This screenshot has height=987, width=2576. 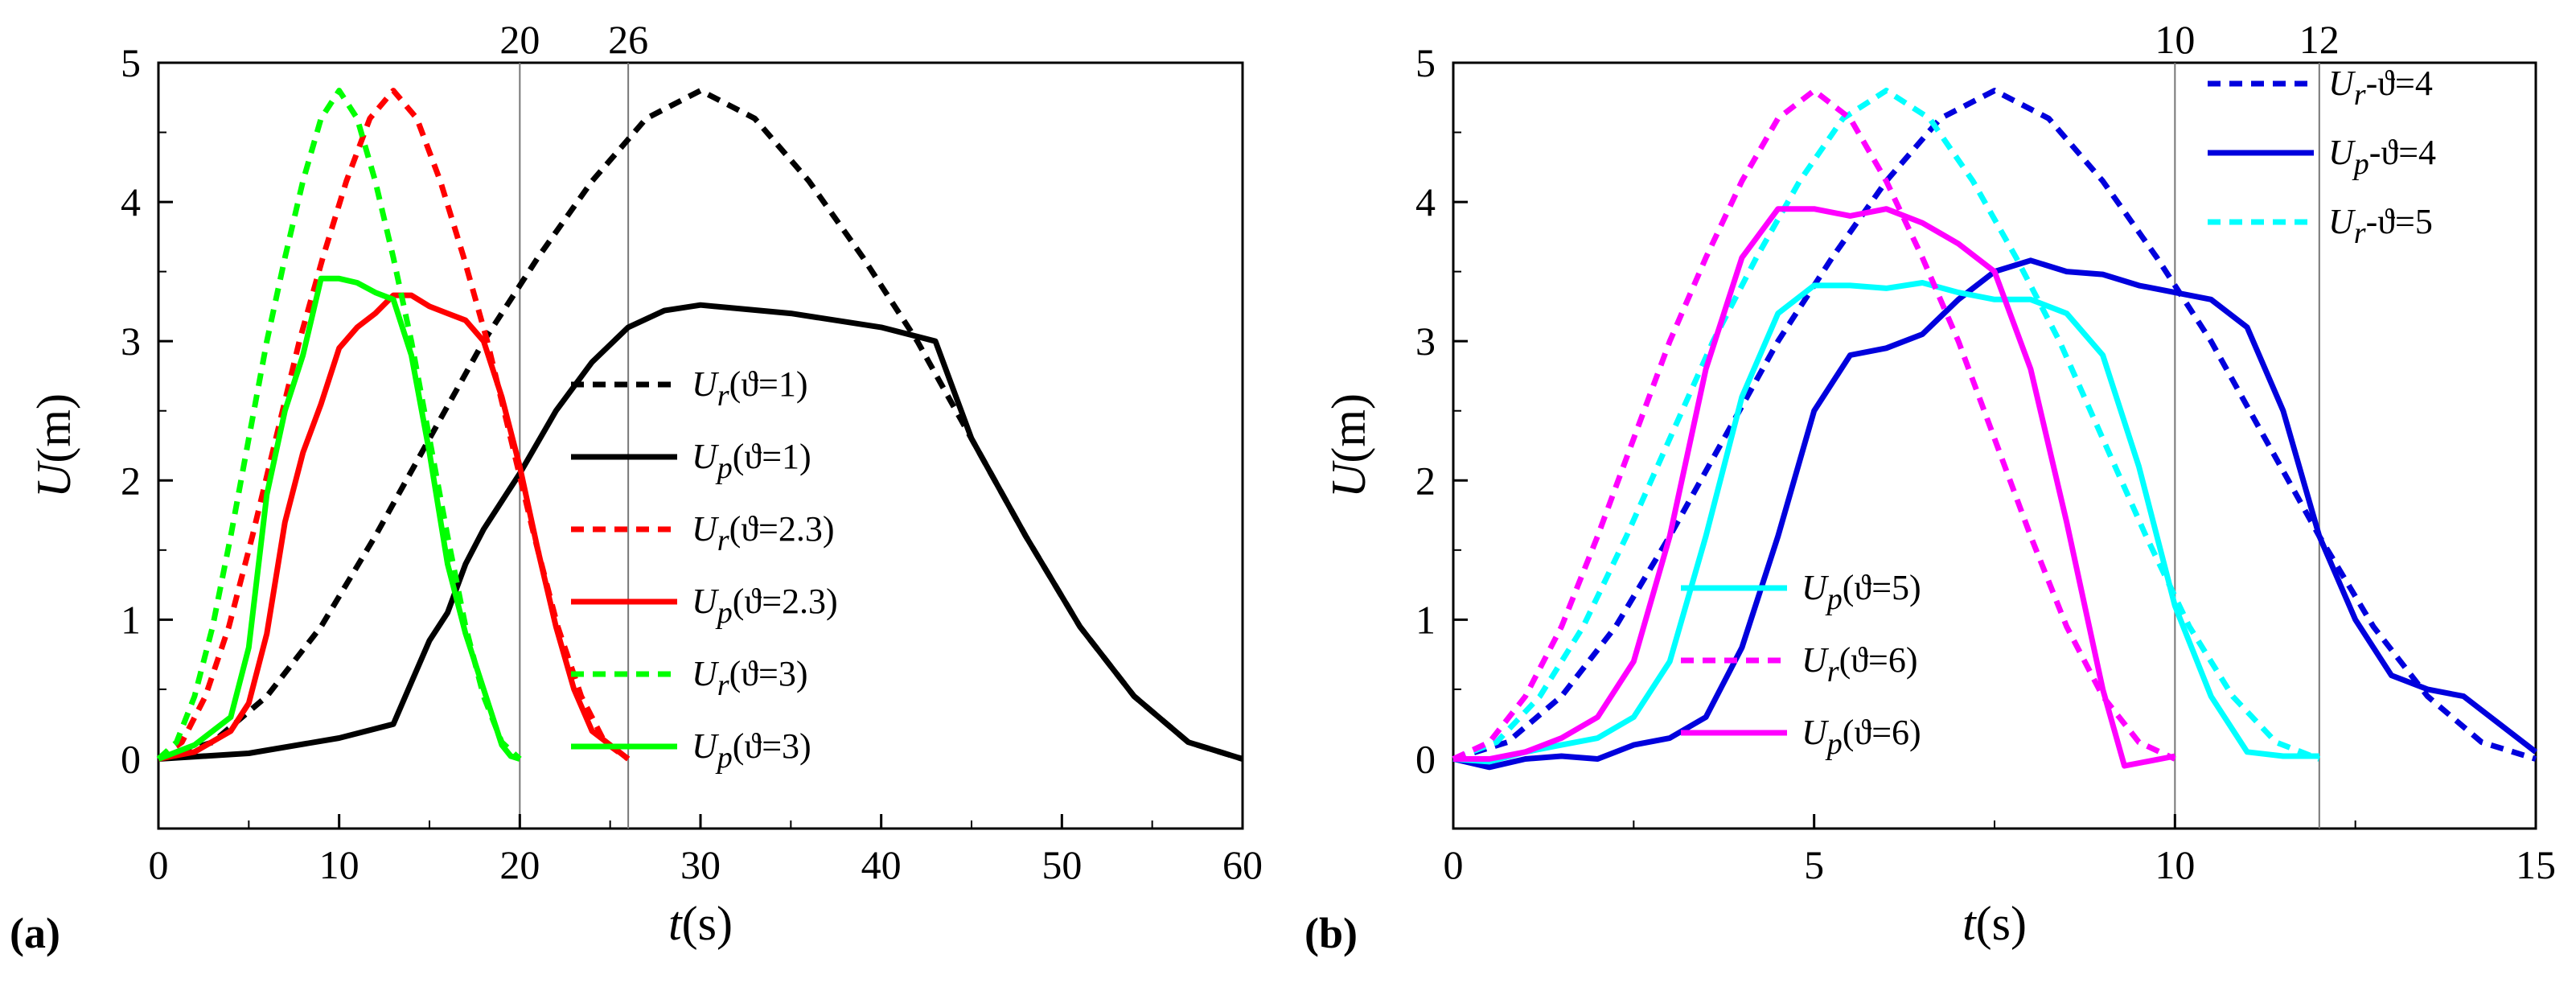 I want to click on panel-label: (b), so click(x=1331, y=933).